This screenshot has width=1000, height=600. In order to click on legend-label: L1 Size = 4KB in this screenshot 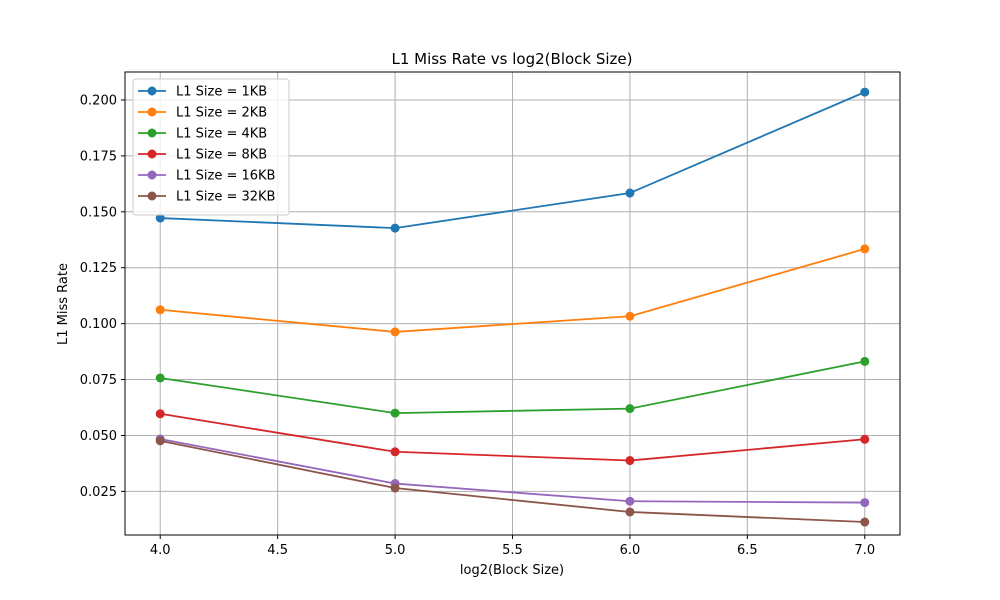, I will do `click(221, 134)`.